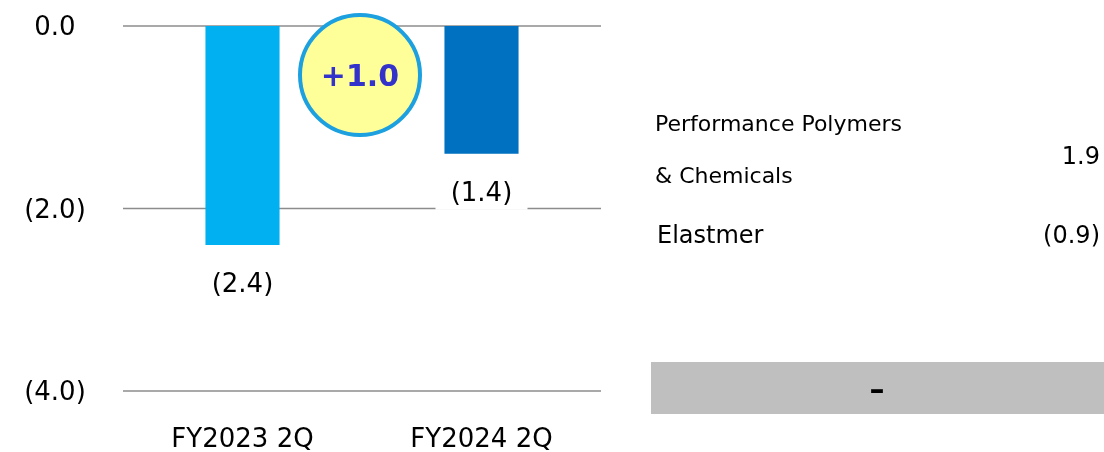 Image resolution: width=1104 pixels, height=452 pixels. I want to click on x-tick-label: FY2024 2Q, so click(481, 437).